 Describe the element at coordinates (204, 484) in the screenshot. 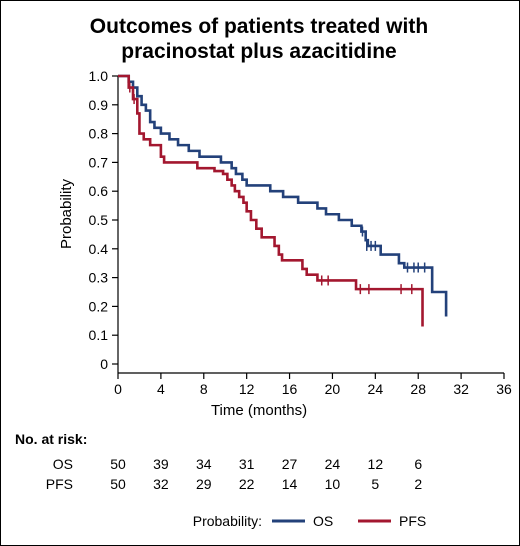

I see `at-risk-value: 29` at that location.